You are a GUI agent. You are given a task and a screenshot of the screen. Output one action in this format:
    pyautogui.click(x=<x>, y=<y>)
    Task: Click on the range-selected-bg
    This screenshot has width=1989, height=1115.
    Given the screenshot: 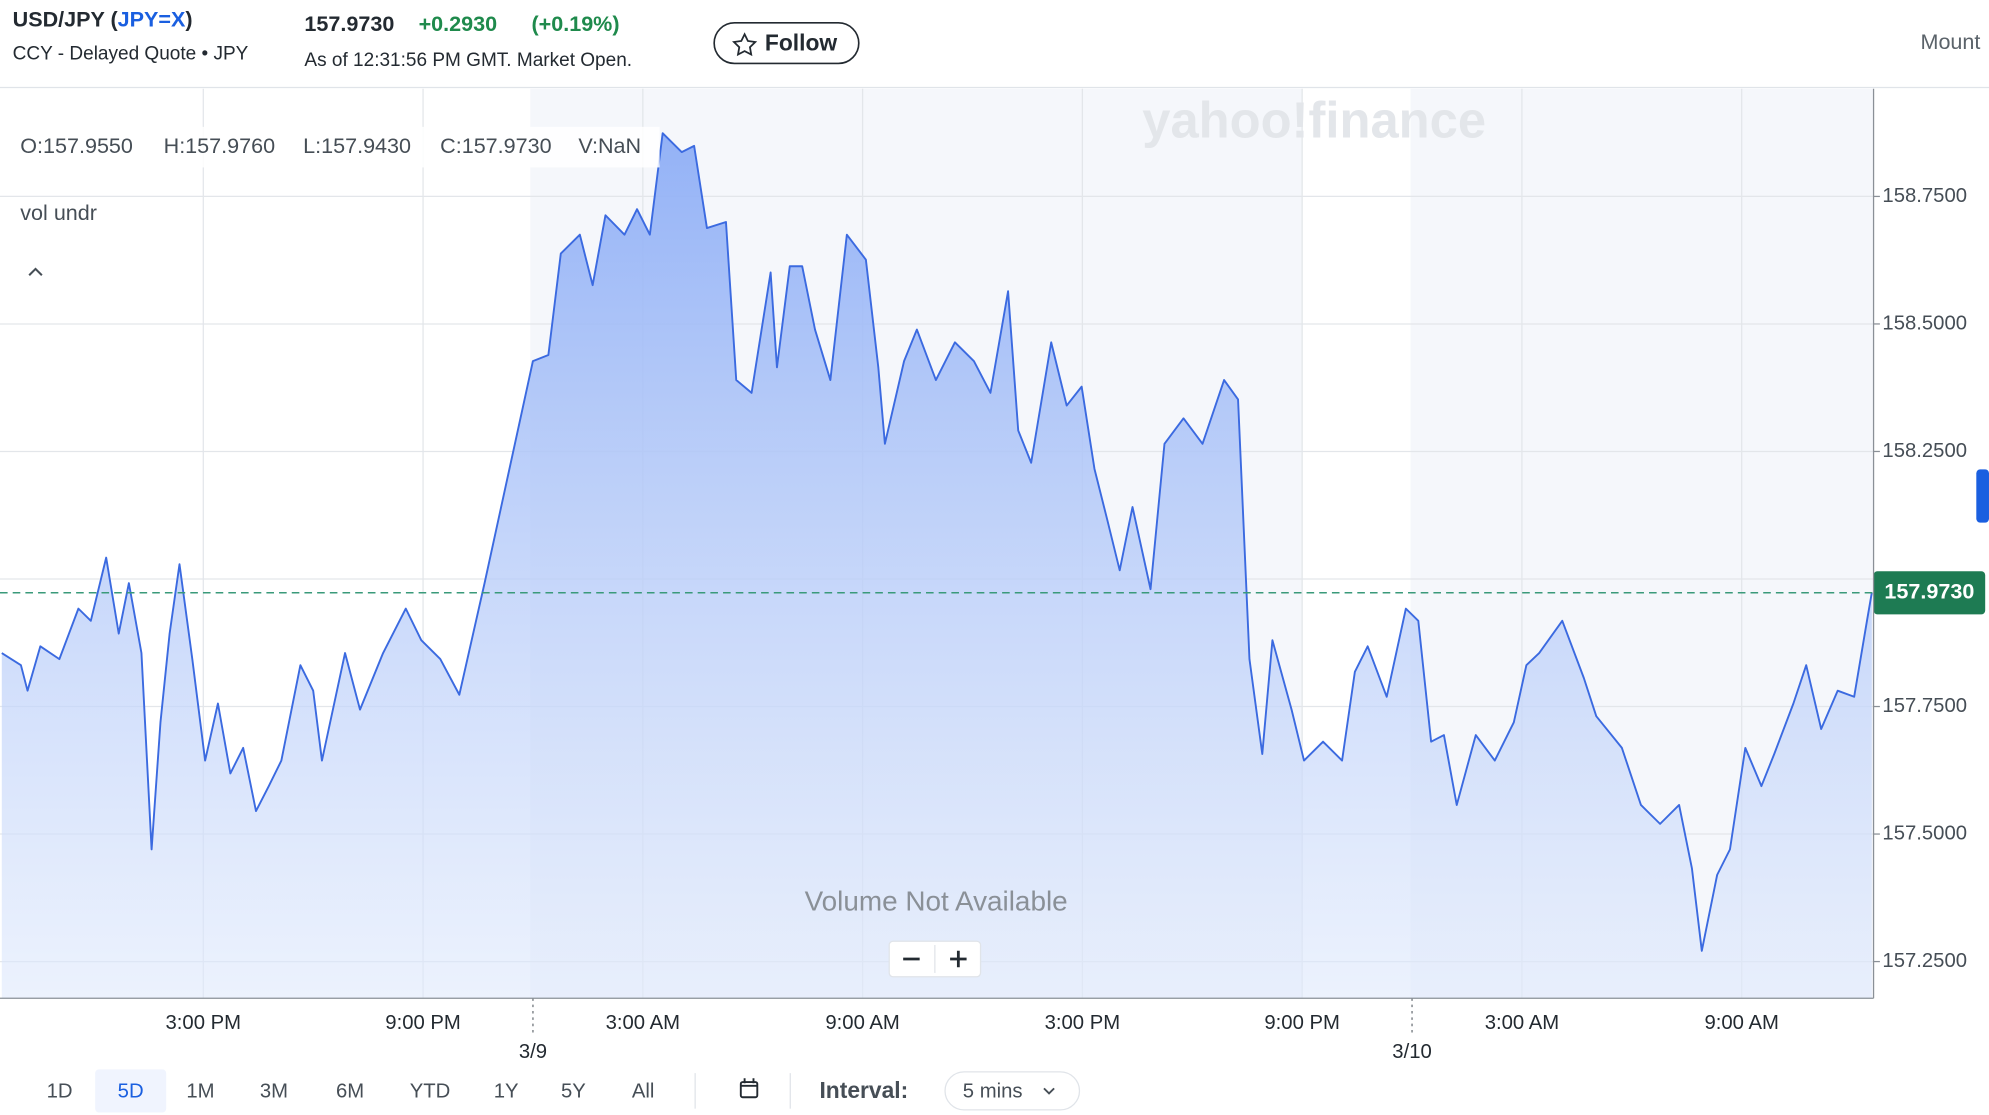 What is the action you would take?
    pyautogui.click(x=131, y=1091)
    